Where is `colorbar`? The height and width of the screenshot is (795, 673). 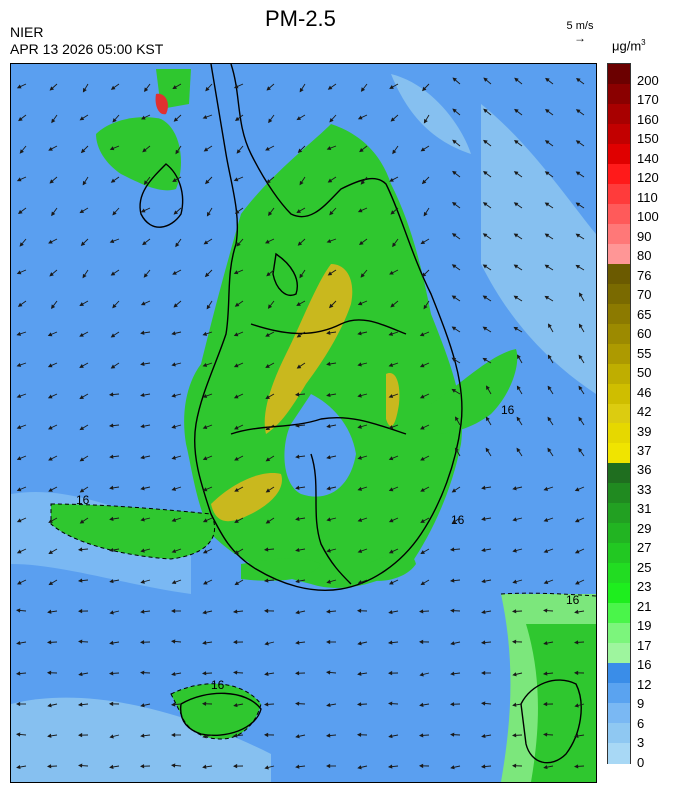 colorbar is located at coordinates (619, 414).